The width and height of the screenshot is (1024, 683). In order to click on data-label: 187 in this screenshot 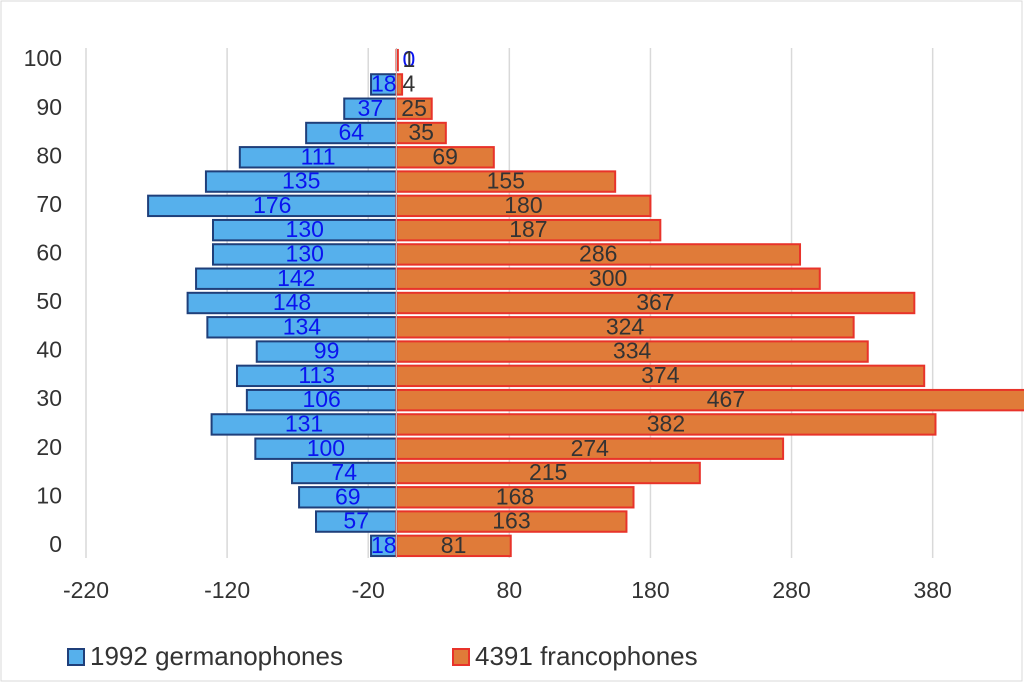, I will do `click(528, 229)`.